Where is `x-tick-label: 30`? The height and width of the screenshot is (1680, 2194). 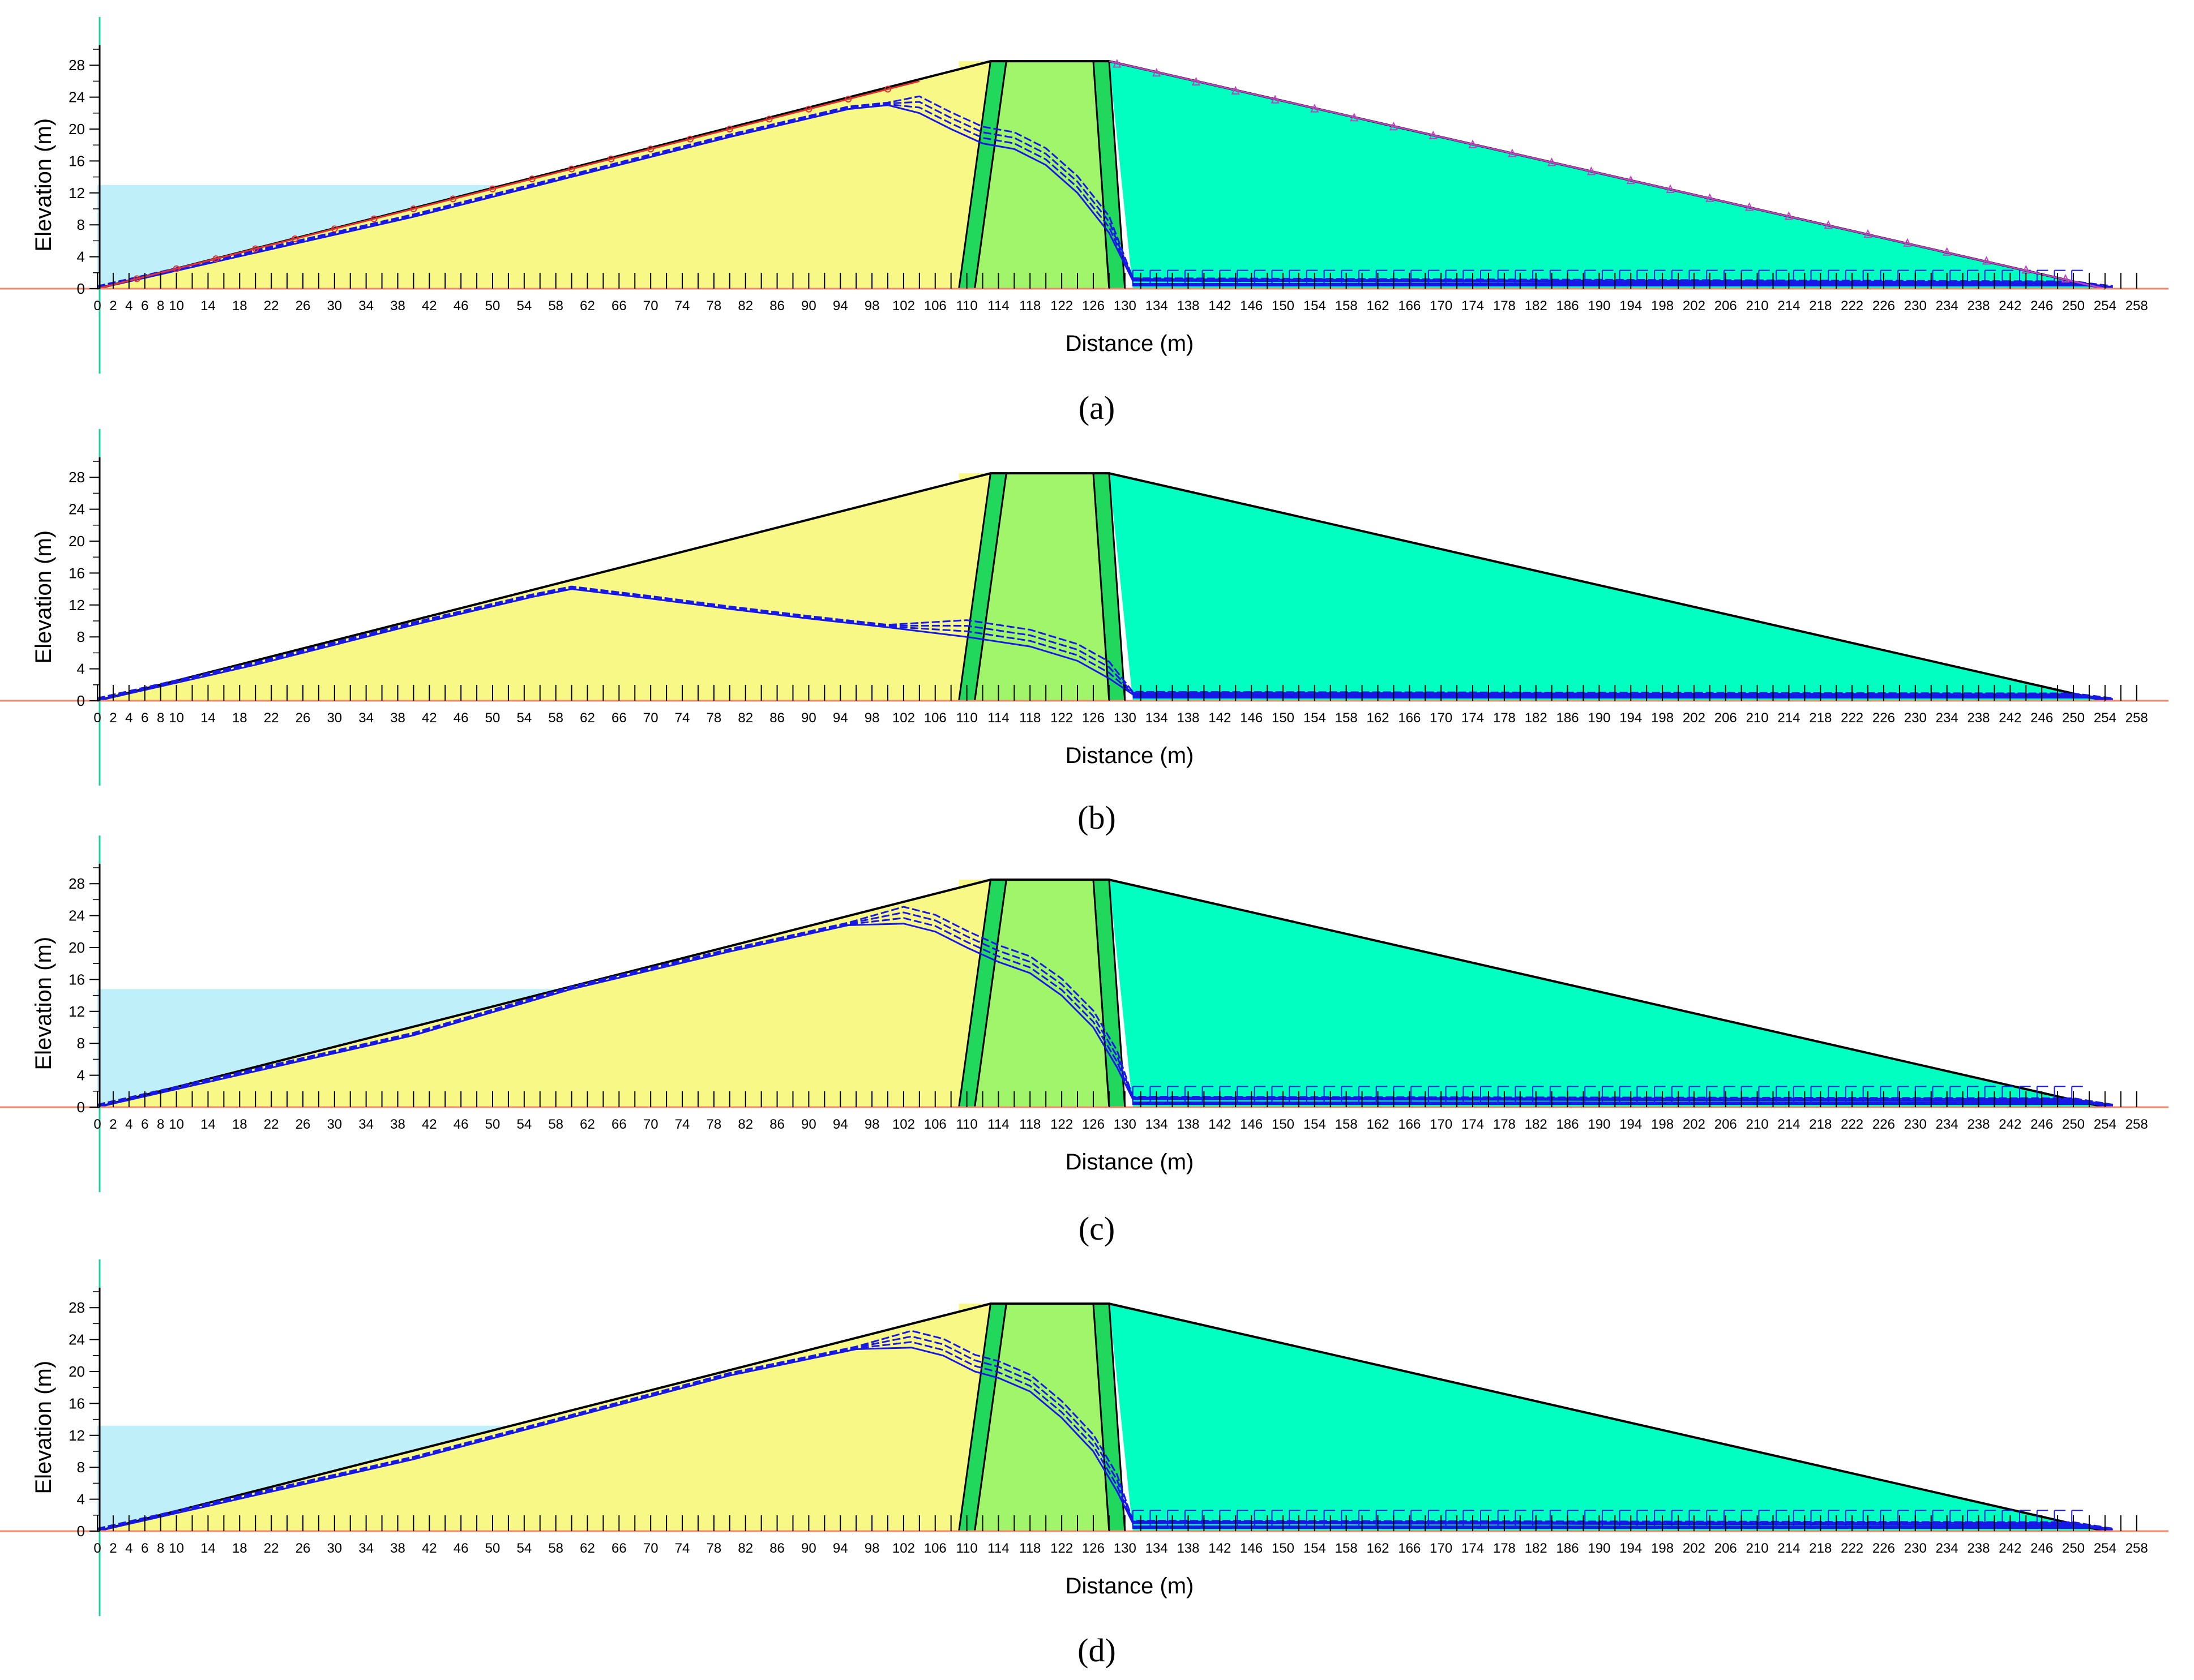 x-tick-label: 30 is located at coordinates (335, 1548).